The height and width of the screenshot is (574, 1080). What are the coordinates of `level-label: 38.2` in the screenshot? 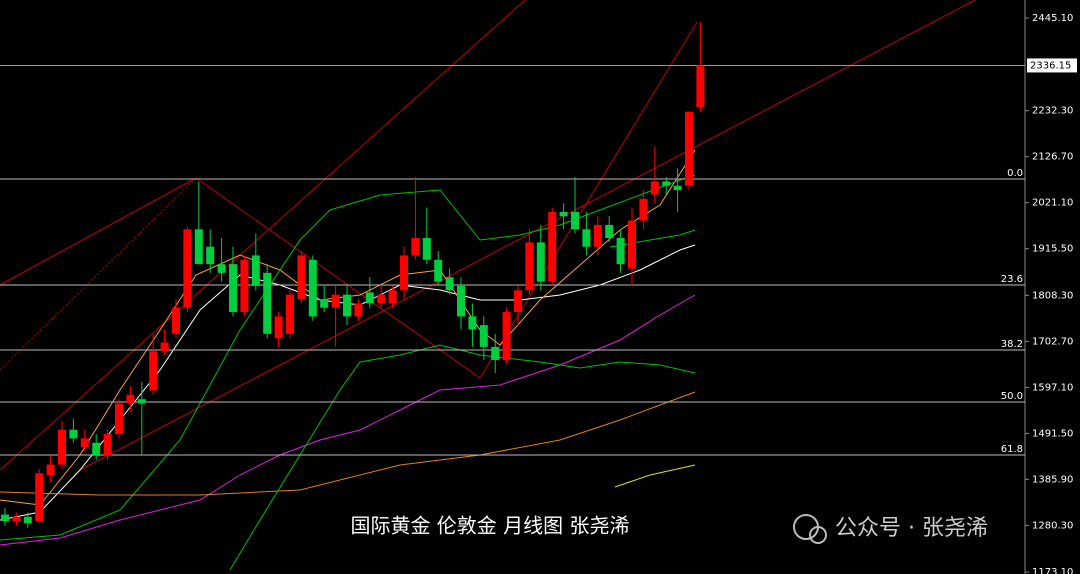 It's located at (1012, 344).